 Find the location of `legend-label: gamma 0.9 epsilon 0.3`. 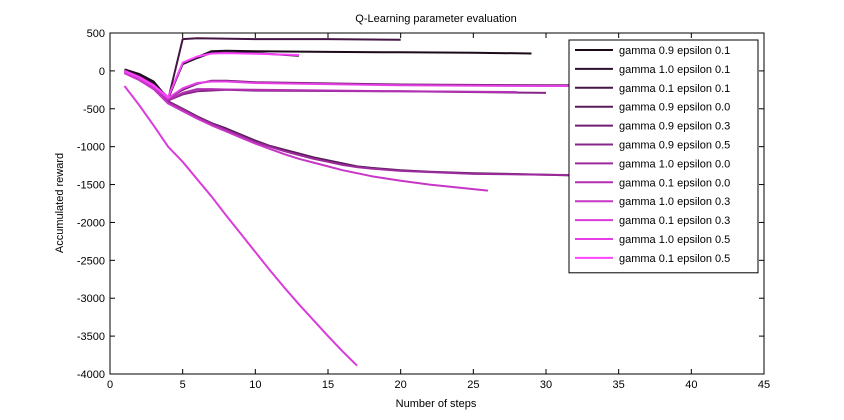

legend-label: gamma 0.9 epsilon 0.3 is located at coordinates (674, 127).